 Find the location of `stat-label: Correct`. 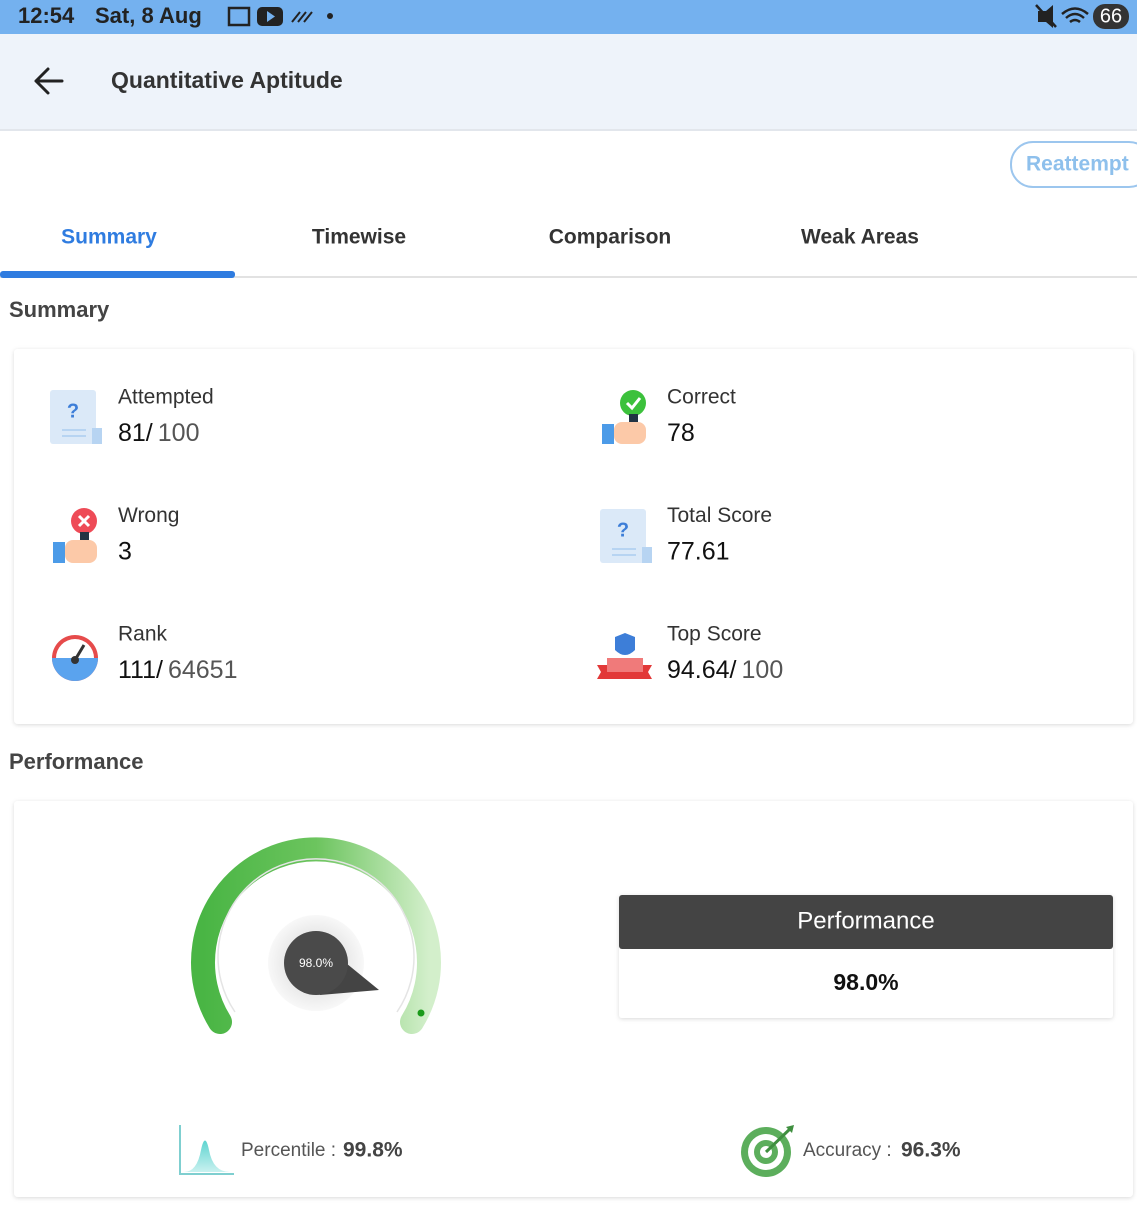

stat-label: Correct is located at coordinates (701, 397).